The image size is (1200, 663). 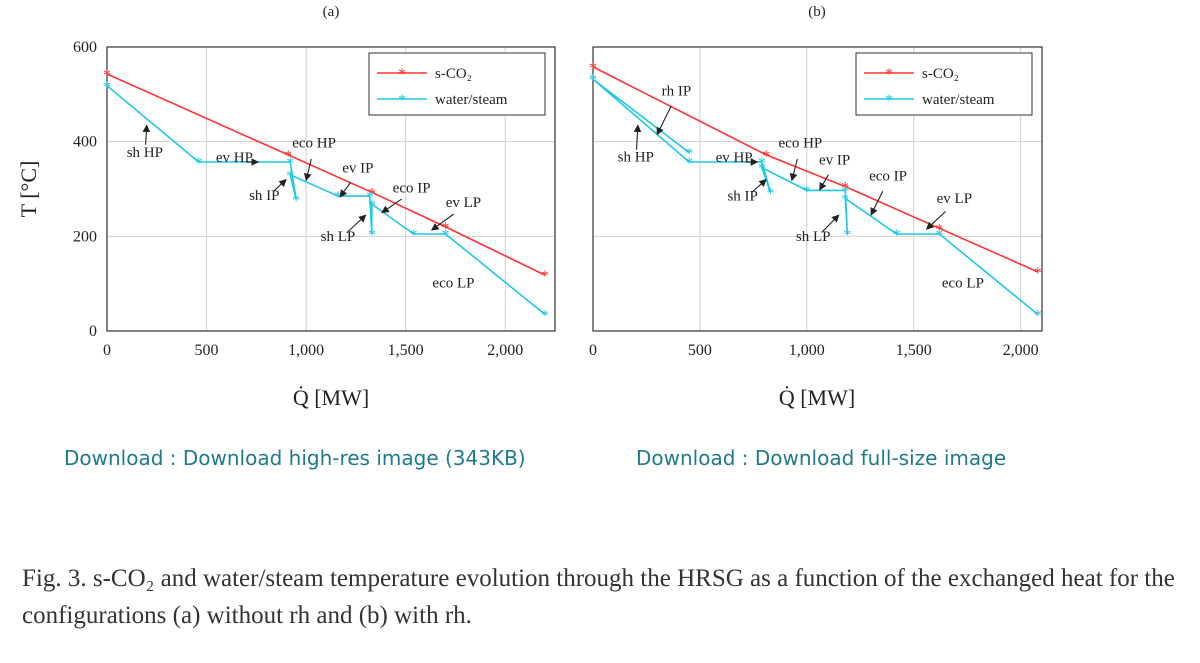 What do you see at coordinates (954, 199) in the screenshot?
I see `annotation-label: ev LP` at bounding box center [954, 199].